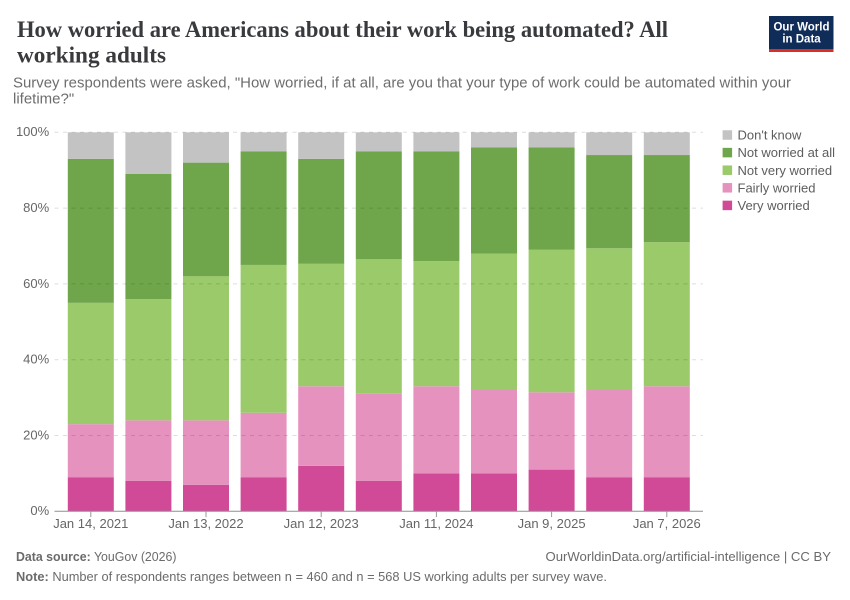 The width and height of the screenshot is (850, 600). I want to click on svg-text: Very worried, so click(774, 205).